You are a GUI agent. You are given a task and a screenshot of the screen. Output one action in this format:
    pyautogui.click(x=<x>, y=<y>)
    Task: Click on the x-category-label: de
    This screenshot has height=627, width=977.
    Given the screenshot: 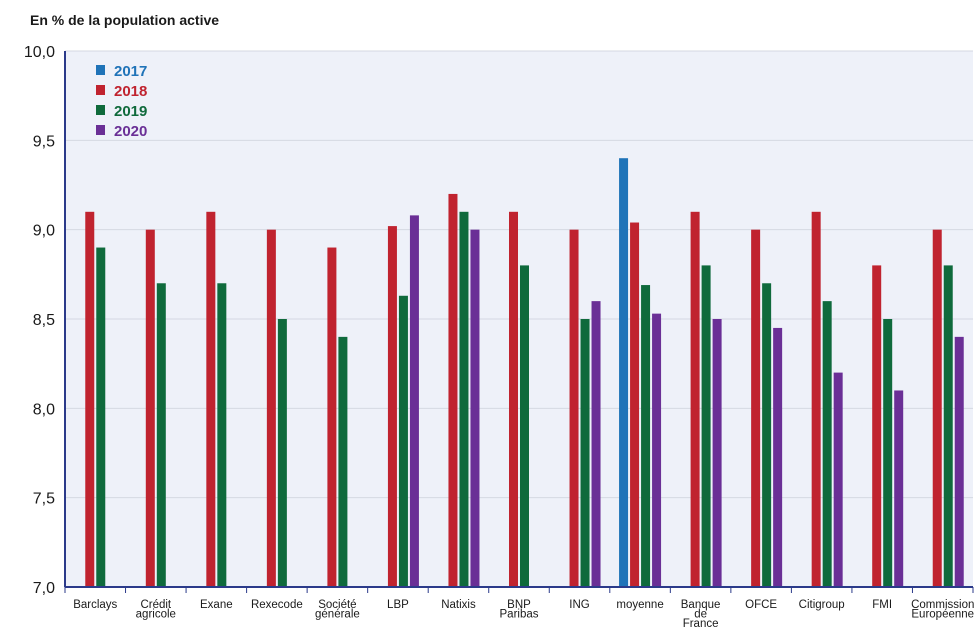 What is the action you would take?
    pyautogui.click(x=700, y=615)
    